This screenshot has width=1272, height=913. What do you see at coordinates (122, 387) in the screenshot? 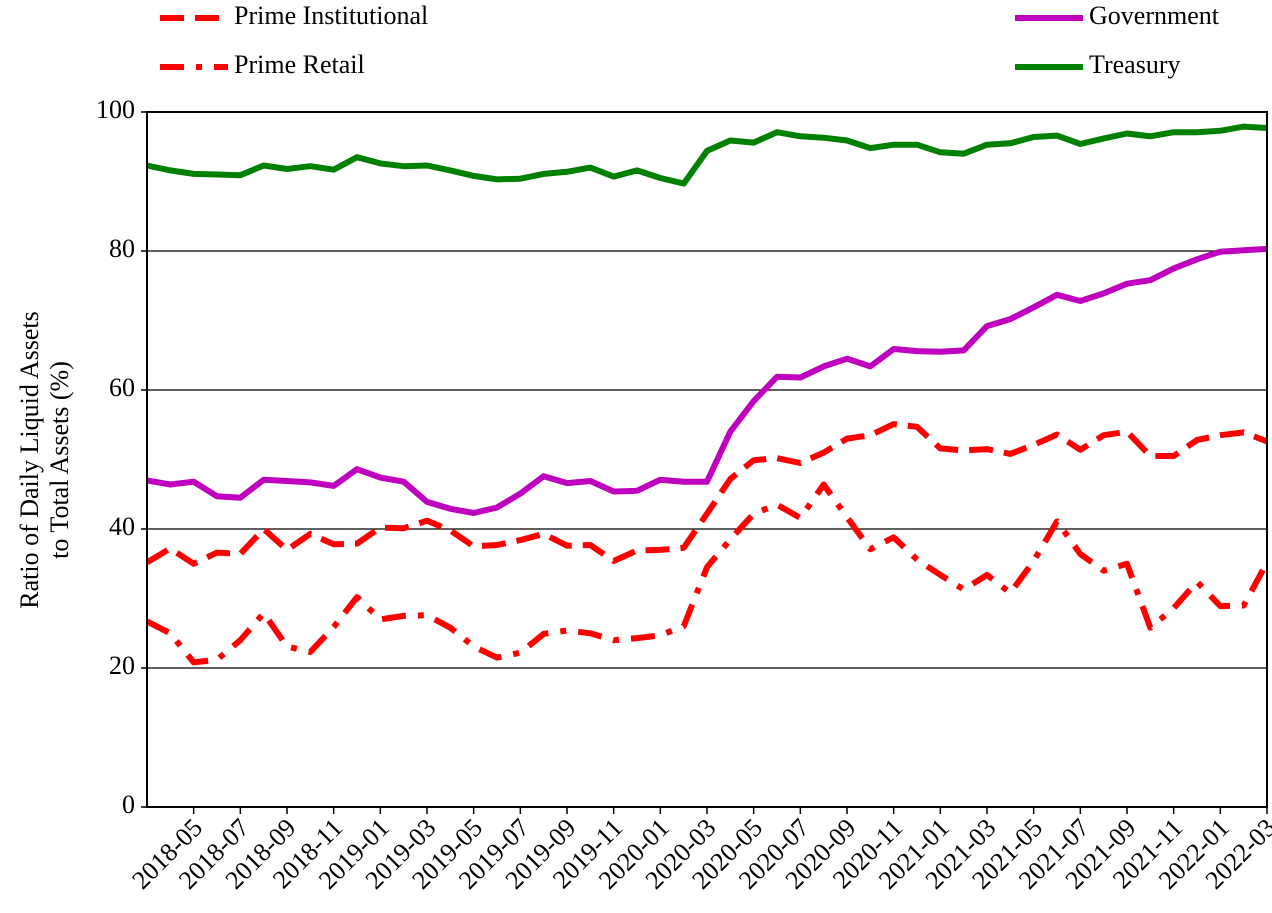
I see `y-tick-label: 60` at bounding box center [122, 387].